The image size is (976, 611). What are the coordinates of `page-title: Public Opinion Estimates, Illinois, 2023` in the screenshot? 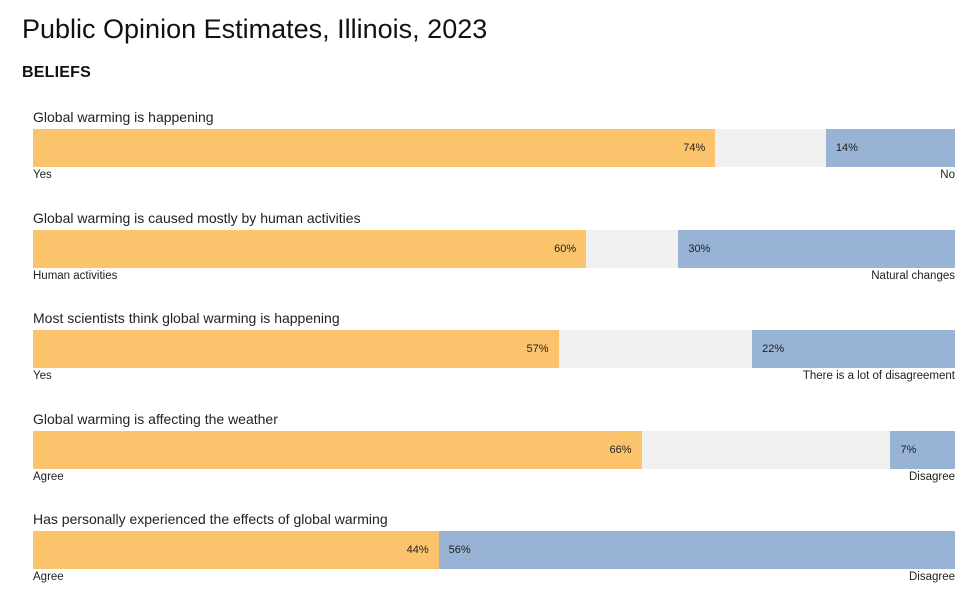 It's located at (255, 29).